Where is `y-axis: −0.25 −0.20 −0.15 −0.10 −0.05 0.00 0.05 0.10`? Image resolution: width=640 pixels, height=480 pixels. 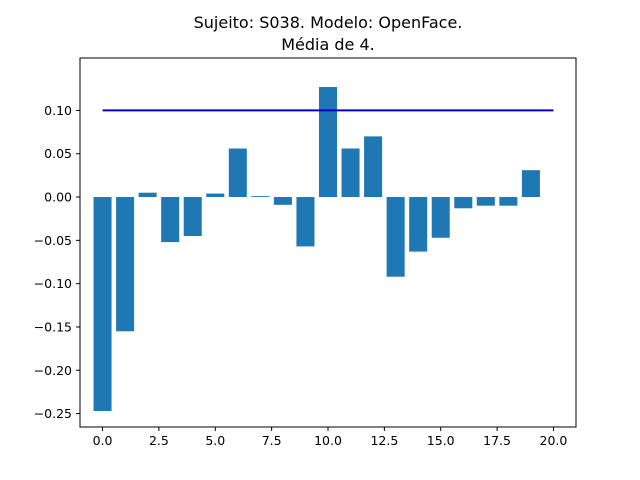
y-axis: −0.25 −0.20 −0.15 −0.10 −0.05 0.00 0.05 0.10 is located at coordinates (57, 262).